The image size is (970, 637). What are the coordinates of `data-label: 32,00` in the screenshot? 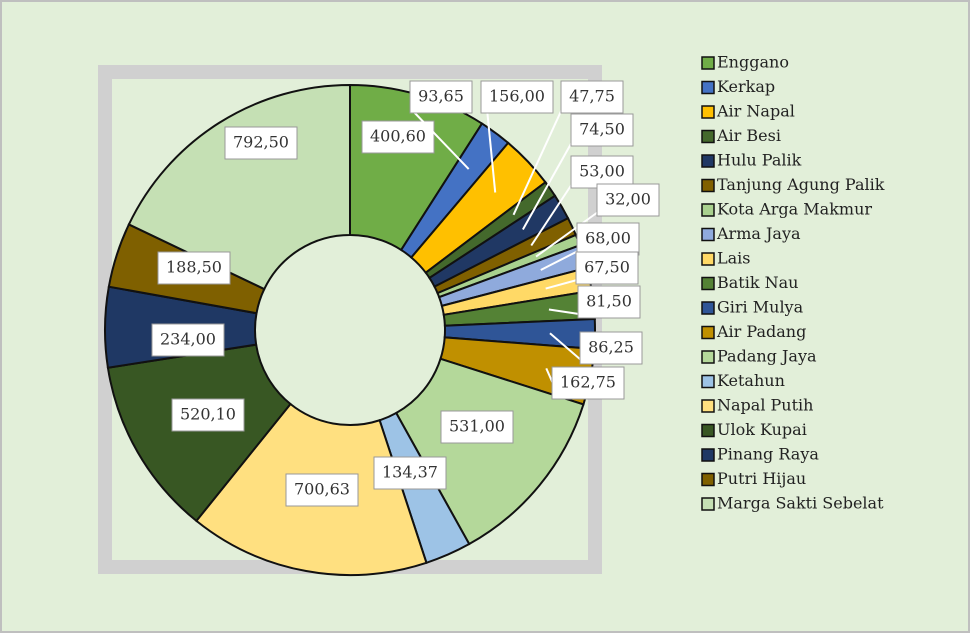 It's located at (628, 199).